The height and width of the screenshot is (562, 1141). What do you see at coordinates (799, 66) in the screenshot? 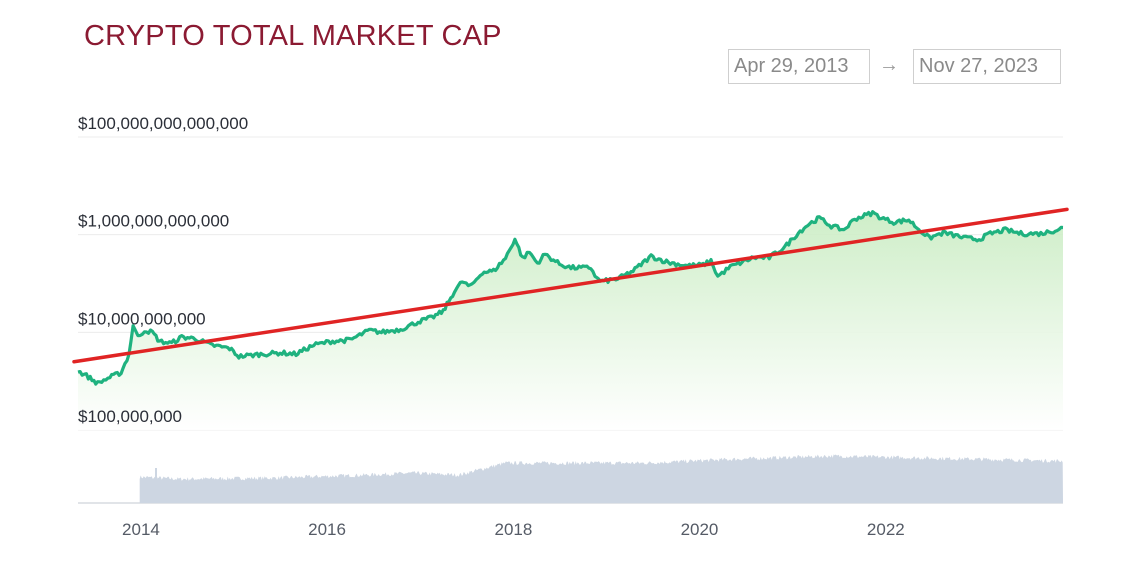
I see `start-date-input: Apr 29, 2013` at bounding box center [799, 66].